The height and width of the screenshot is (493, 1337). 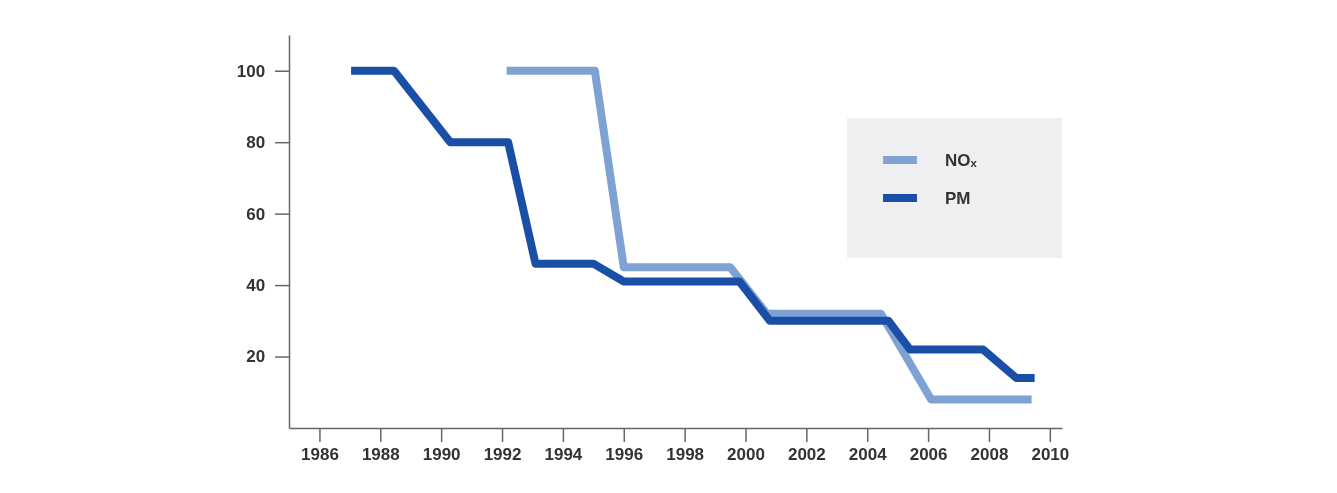 I want to click on y-tick-label: 40, so click(x=256, y=286).